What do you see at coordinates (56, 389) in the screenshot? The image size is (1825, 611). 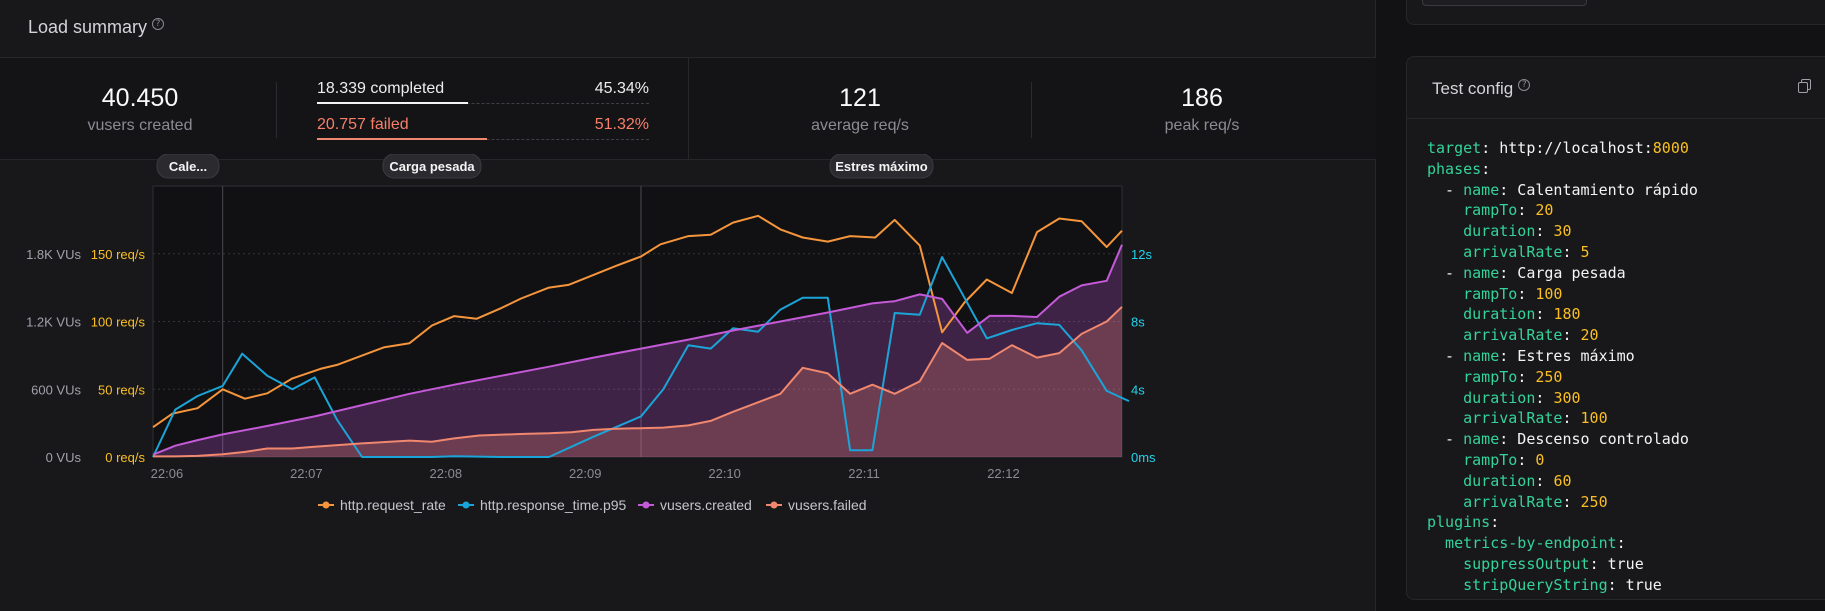 I see `y-tick-vus: 600 VUs` at bounding box center [56, 389].